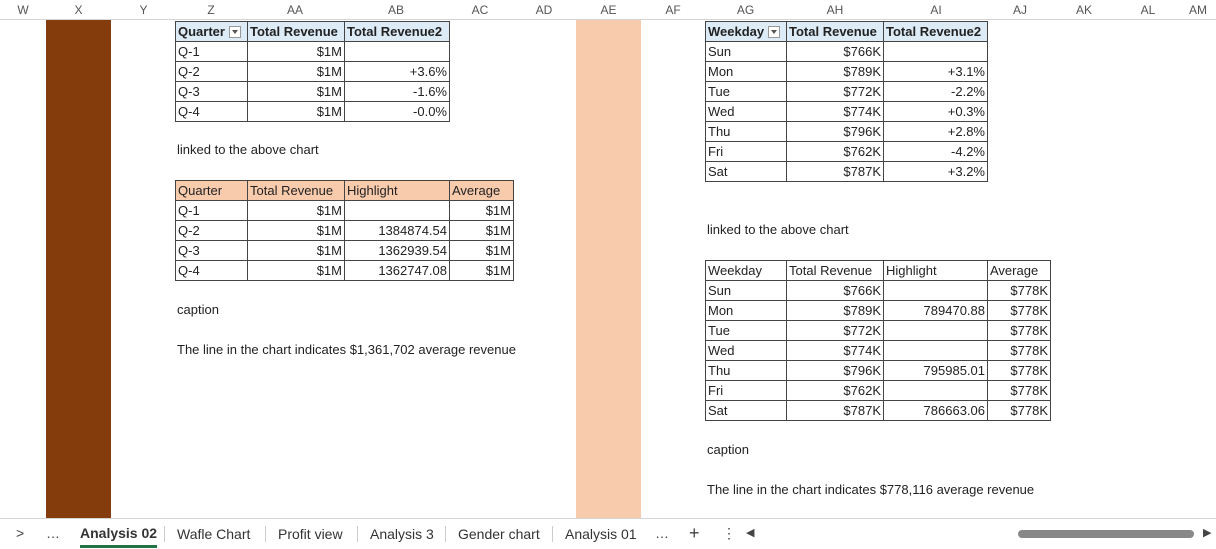 This screenshot has height=549, width=1216. What do you see at coordinates (746, 370) in the screenshot?
I see `table-cell: Thu` at bounding box center [746, 370].